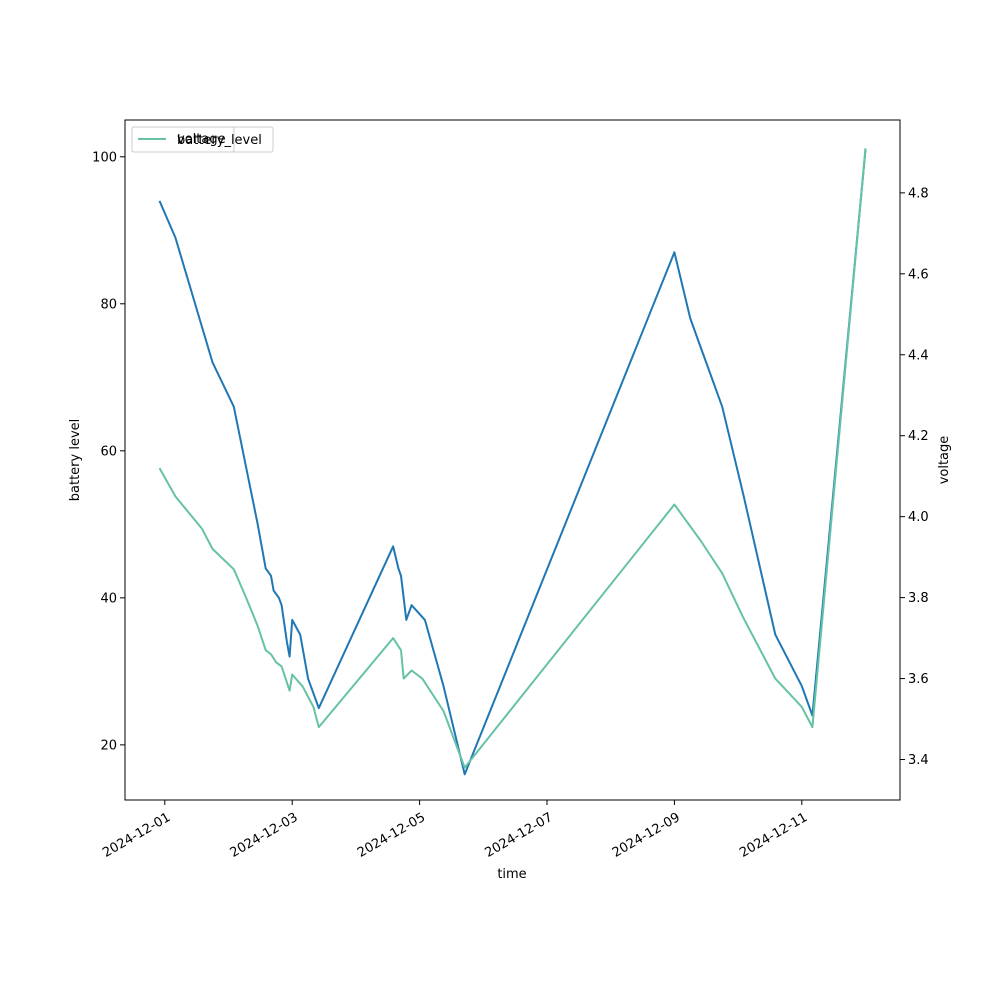 This screenshot has height=1000, width=1000. I want to click on y-left-tick-label-2: 60, so click(108, 451).